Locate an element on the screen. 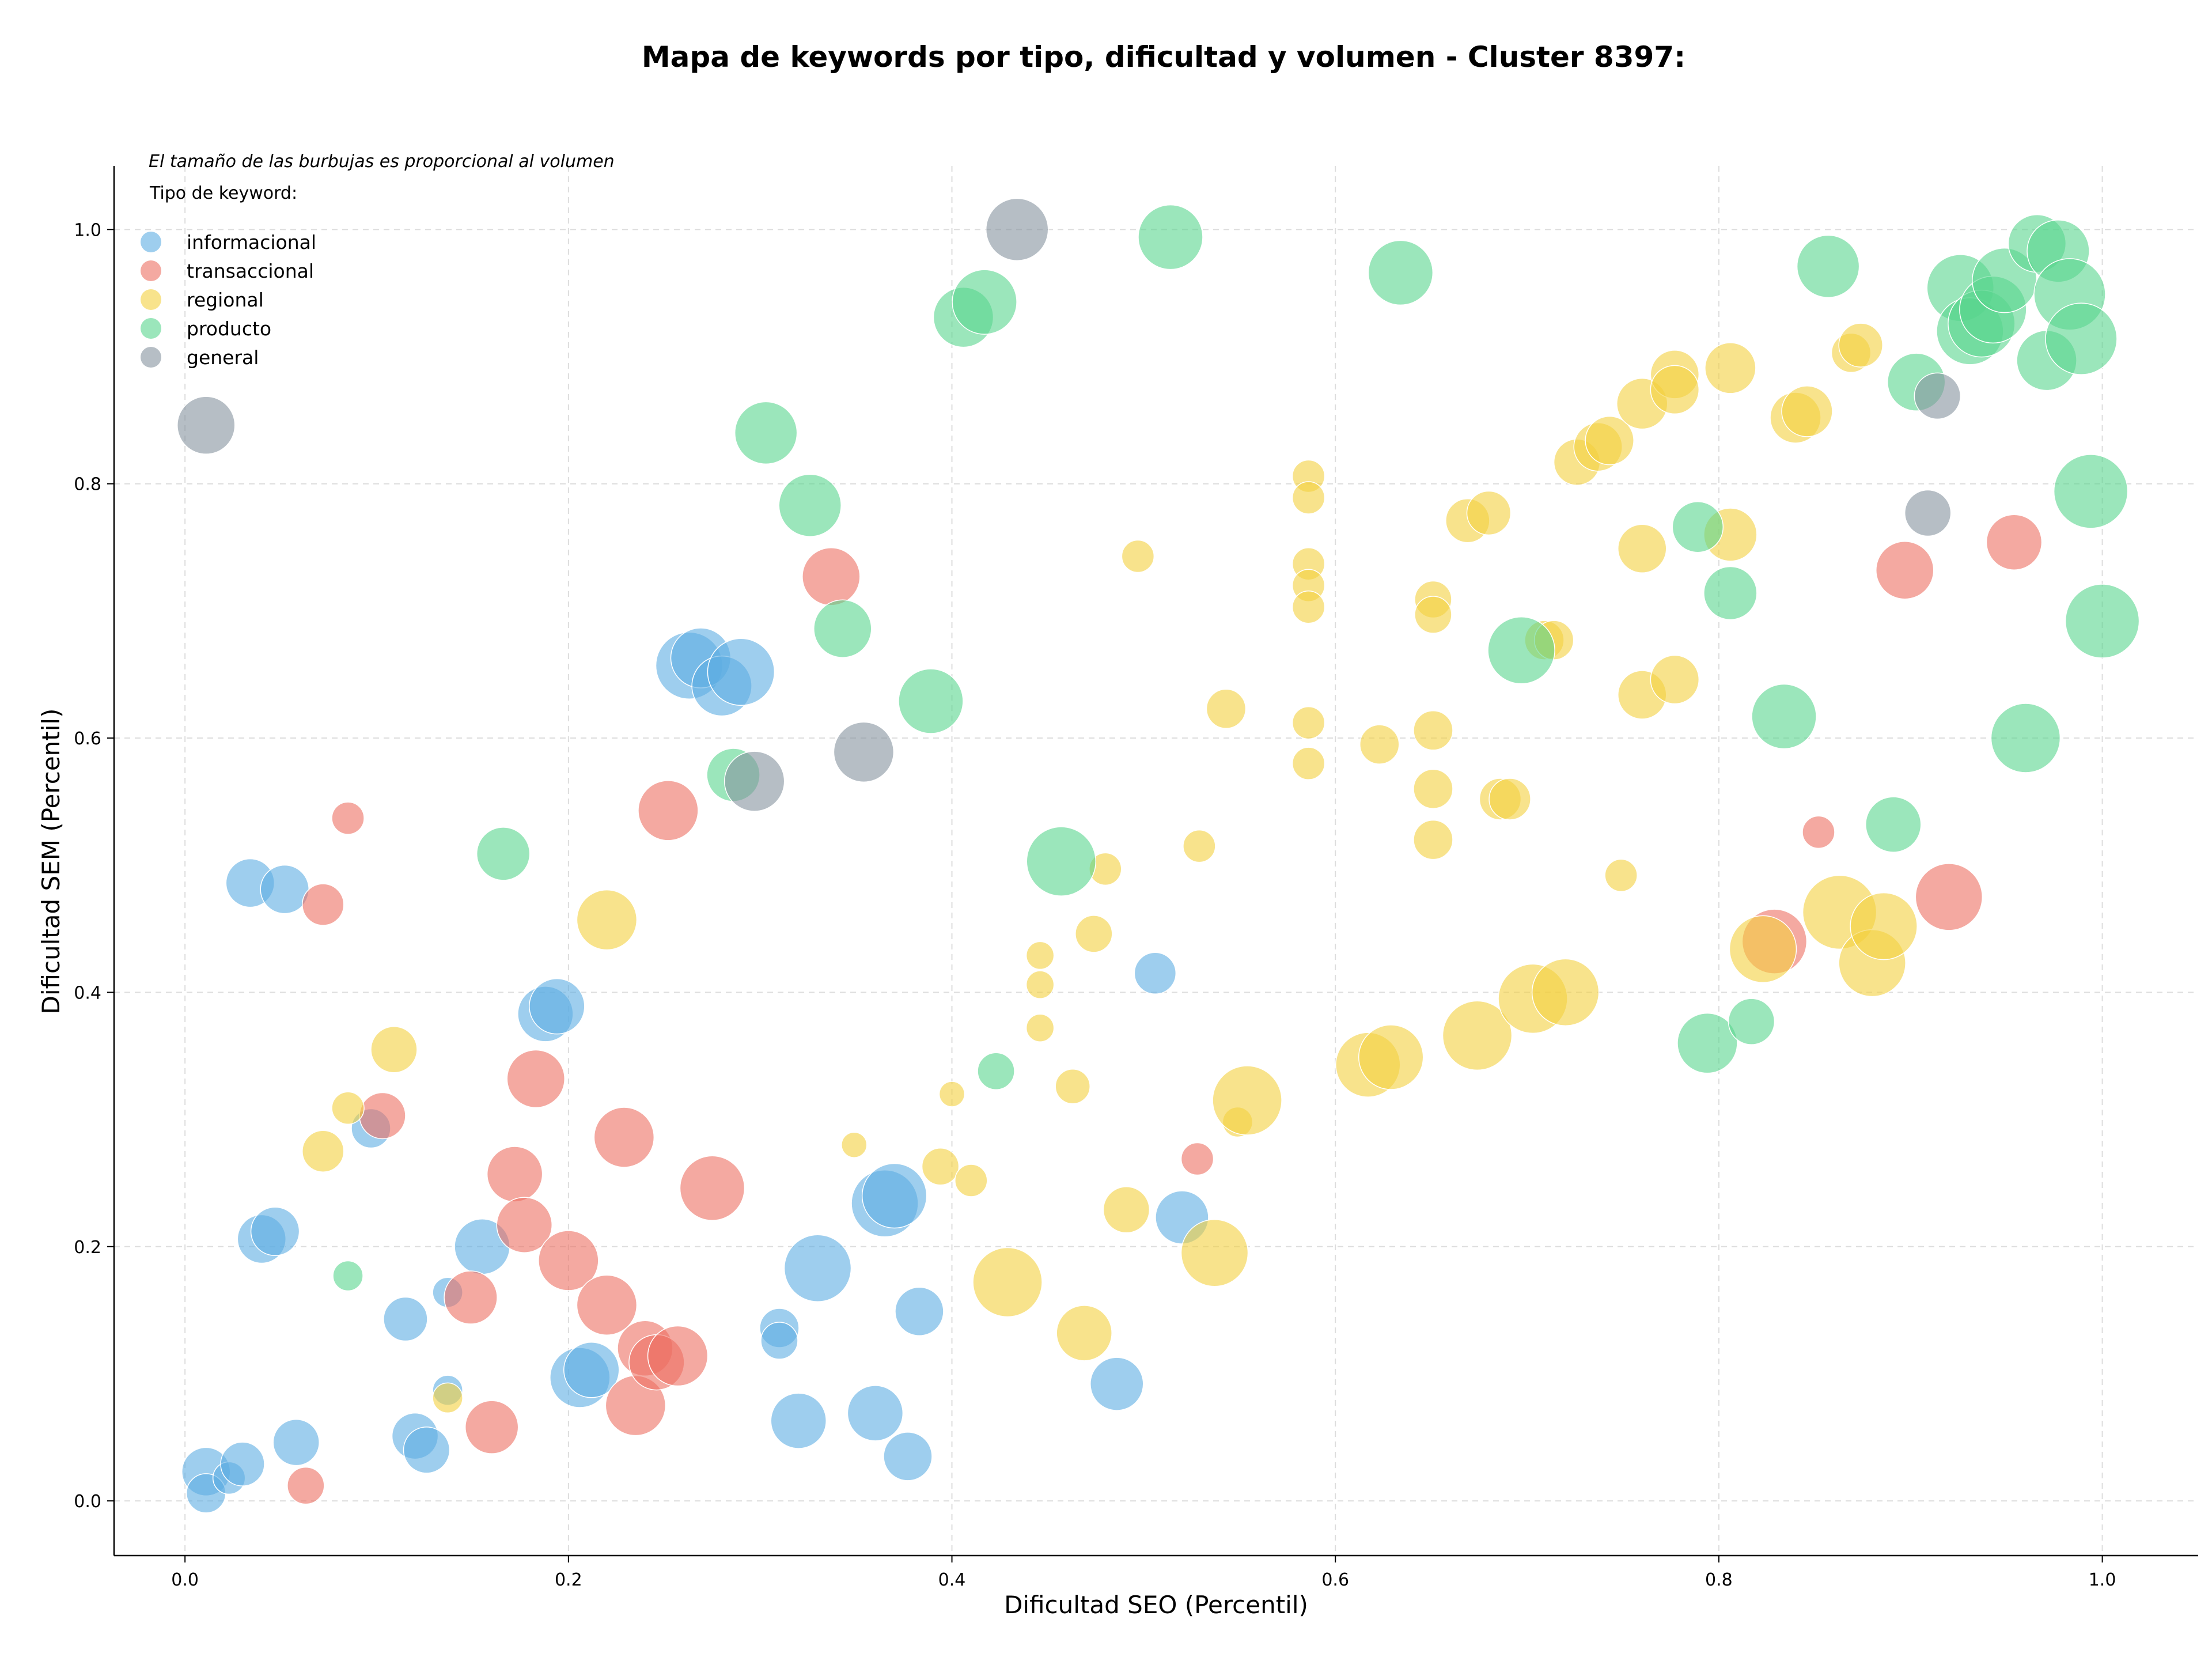 The height and width of the screenshot is (1661, 2212). legend-label-transaccional: transaccional is located at coordinates (250, 271).